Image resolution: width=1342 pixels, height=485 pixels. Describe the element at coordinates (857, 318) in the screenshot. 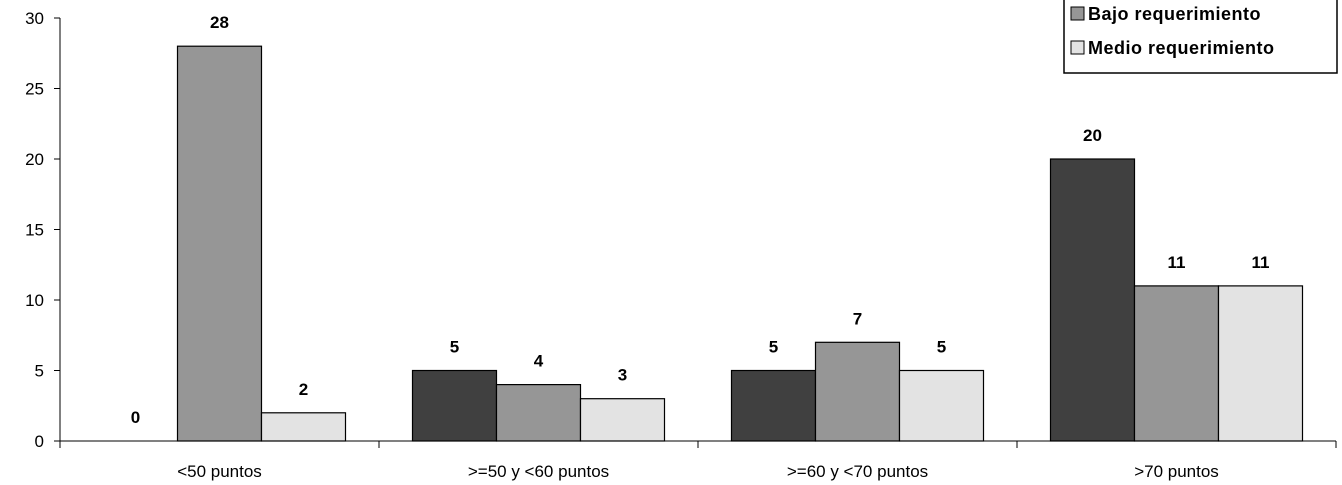

I see `data-label: 7` at that location.